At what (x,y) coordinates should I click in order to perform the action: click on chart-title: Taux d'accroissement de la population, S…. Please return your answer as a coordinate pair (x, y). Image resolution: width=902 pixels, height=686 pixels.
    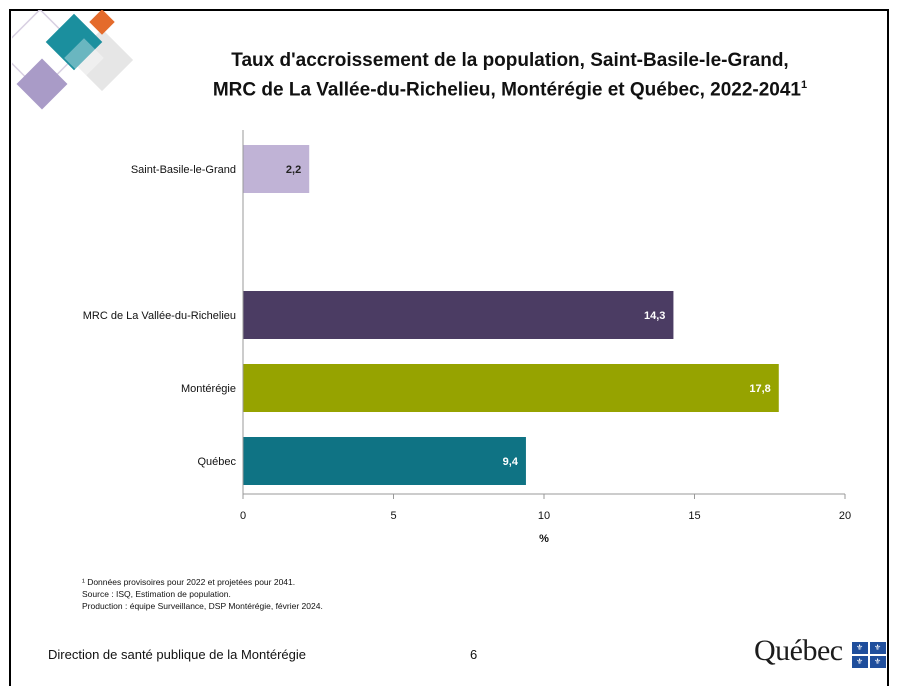
    Looking at the image, I should click on (510, 75).